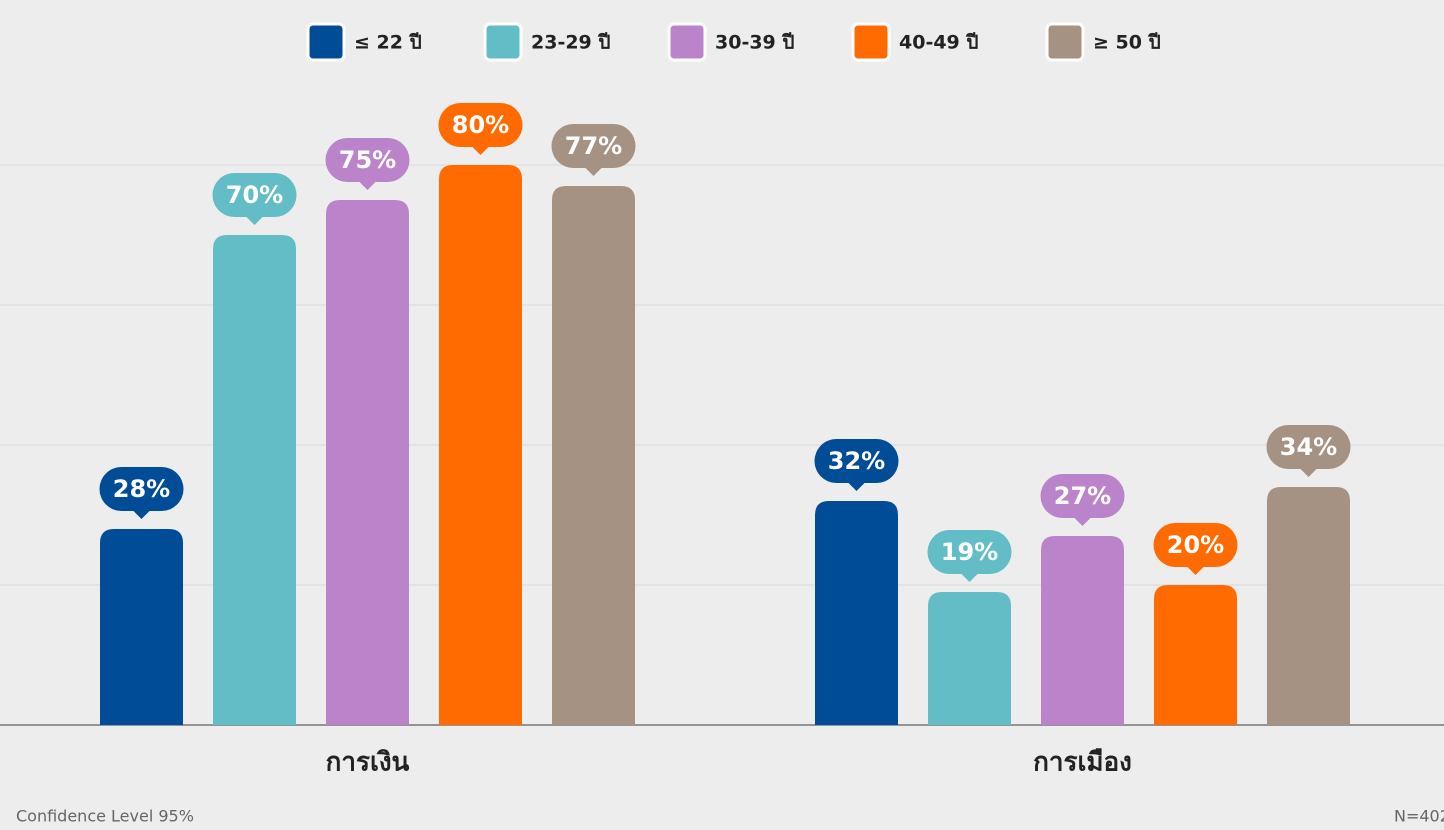 The height and width of the screenshot is (830, 1444). Describe the element at coordinates (570, 43) in the screenshot. I see `legend-label: 23-29 ปี` at that location.